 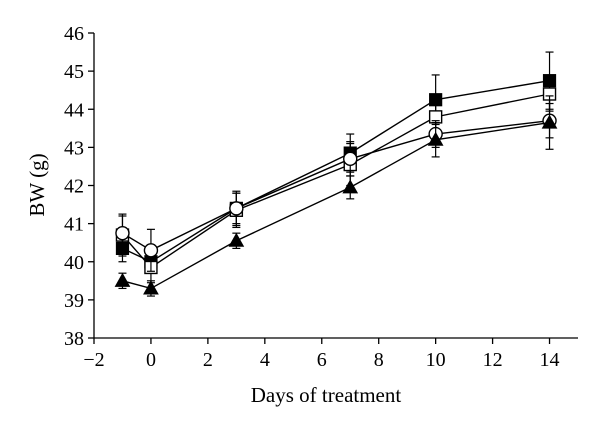 What do you see at coordinates (74, 339) in the screenshot?
I see `y-tick-label: 38` at bounding box center [74, 339].